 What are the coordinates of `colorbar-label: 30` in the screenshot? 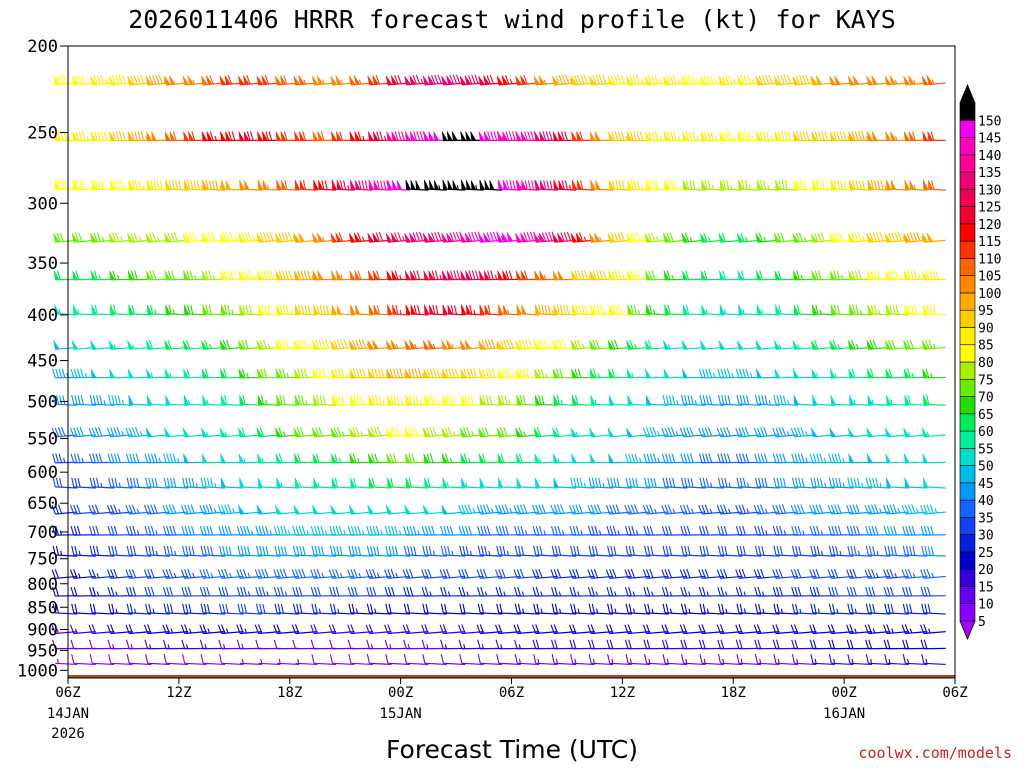 It's located at (986, 536).